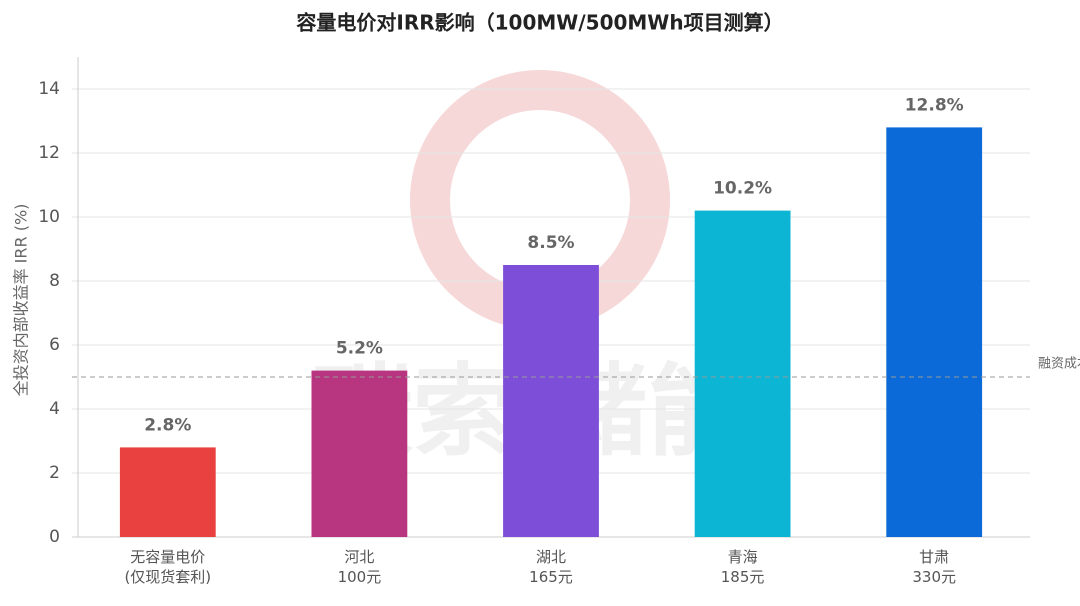  I want to click on y-tick-label: 4, so click(54, 409).